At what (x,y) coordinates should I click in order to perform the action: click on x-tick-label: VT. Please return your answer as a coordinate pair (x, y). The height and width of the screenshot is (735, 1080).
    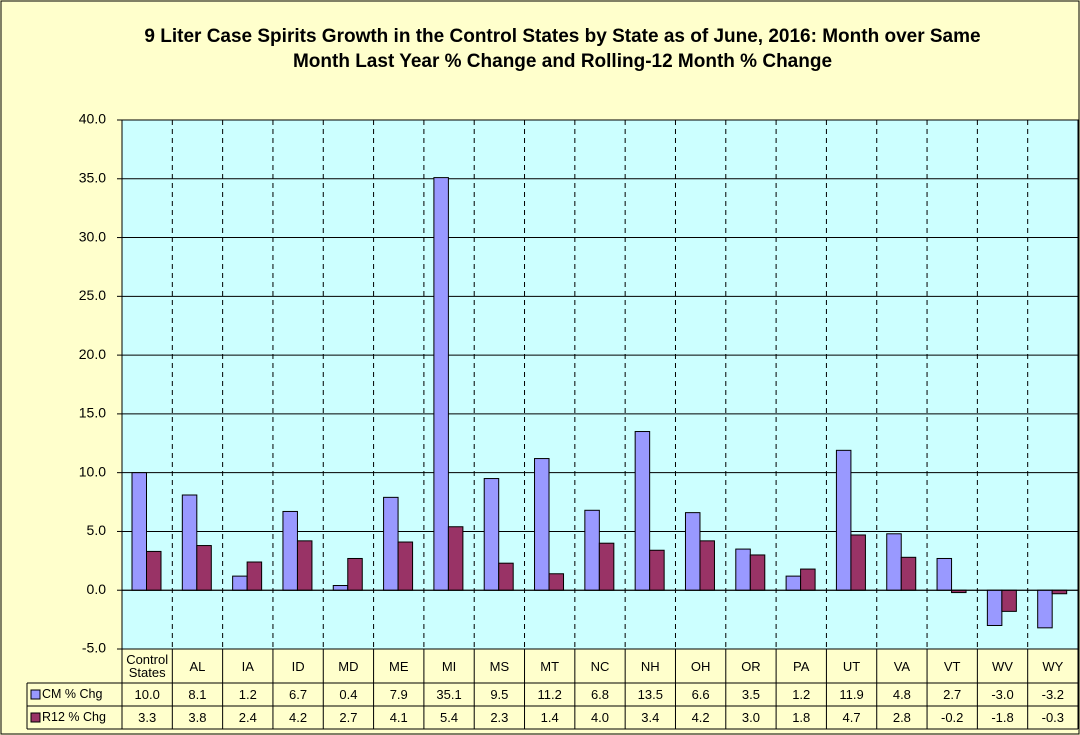
    Looking at the image, I should click on (952, 666).